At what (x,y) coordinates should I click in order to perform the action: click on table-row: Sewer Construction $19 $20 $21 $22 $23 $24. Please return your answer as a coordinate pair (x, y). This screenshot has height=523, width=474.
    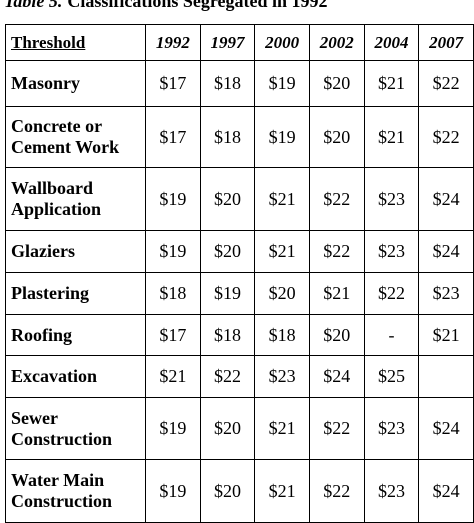
    Looking at the image, I should click on (239, 428).